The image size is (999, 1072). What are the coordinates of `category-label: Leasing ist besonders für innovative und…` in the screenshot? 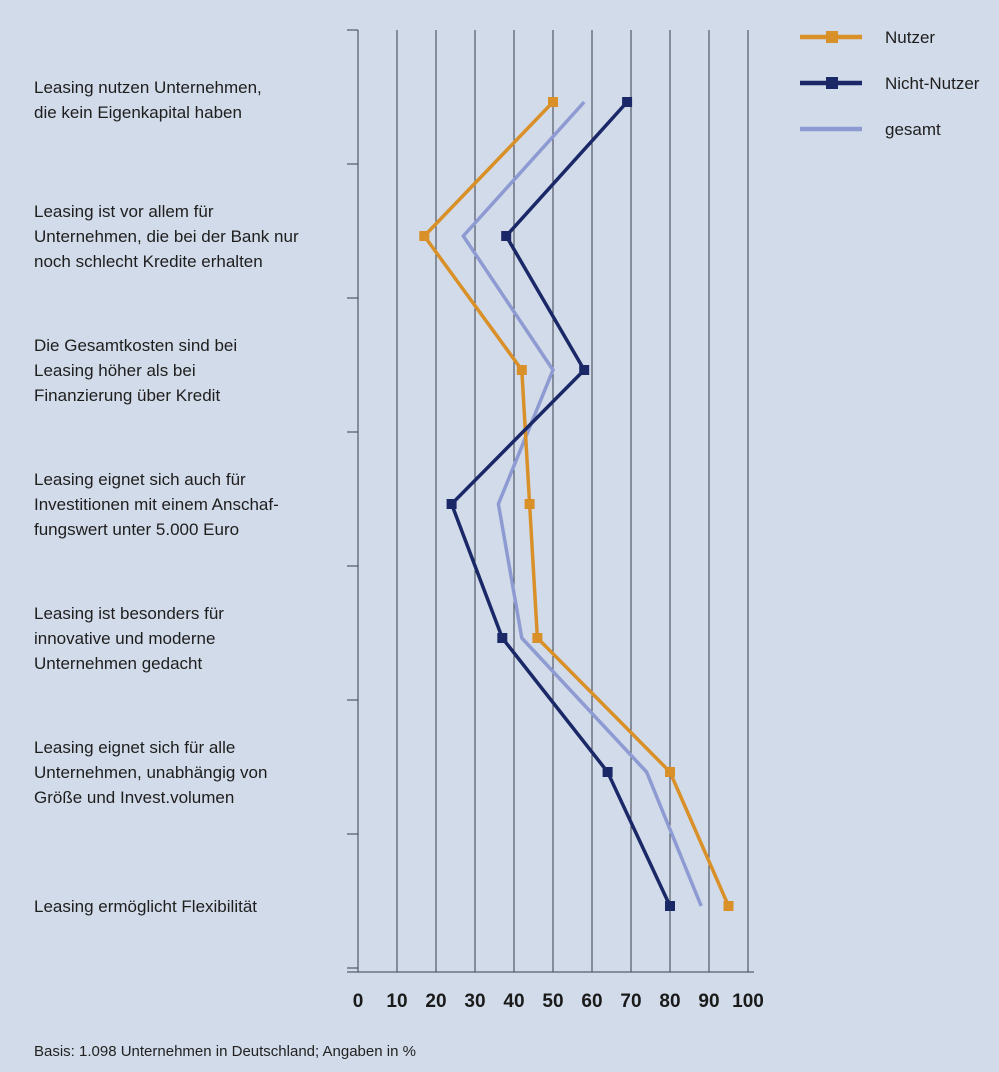 It's located at (129, 638).